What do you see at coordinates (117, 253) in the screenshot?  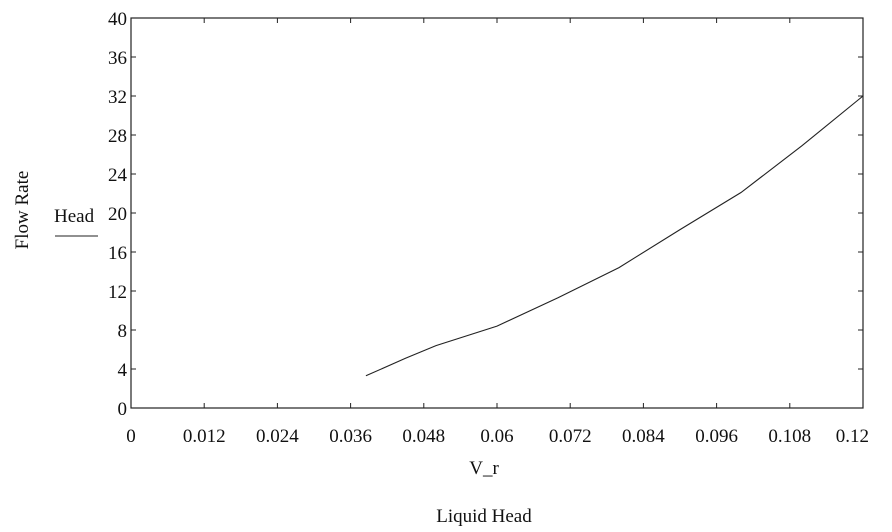 I see `y-tick-label: 16` at bounding box center [117, 253].